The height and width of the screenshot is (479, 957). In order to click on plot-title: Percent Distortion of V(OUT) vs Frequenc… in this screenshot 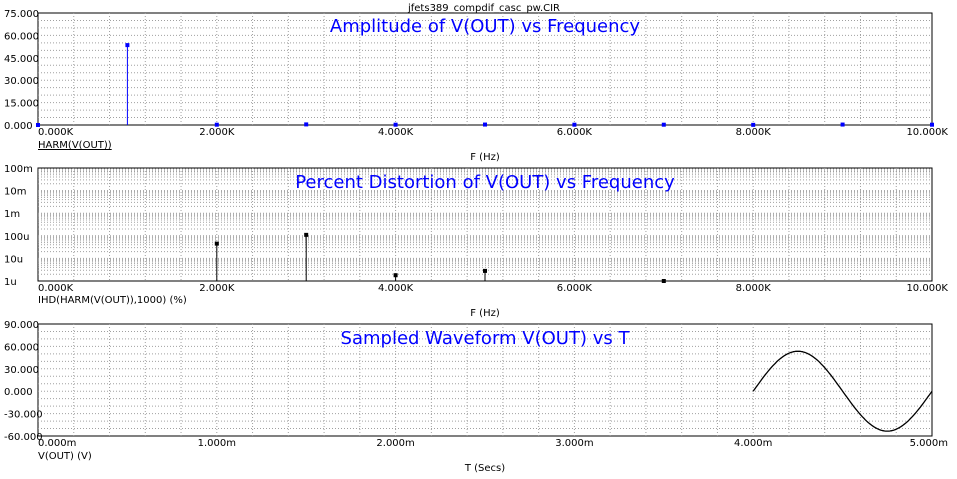, I will do `click(485, 182)`.